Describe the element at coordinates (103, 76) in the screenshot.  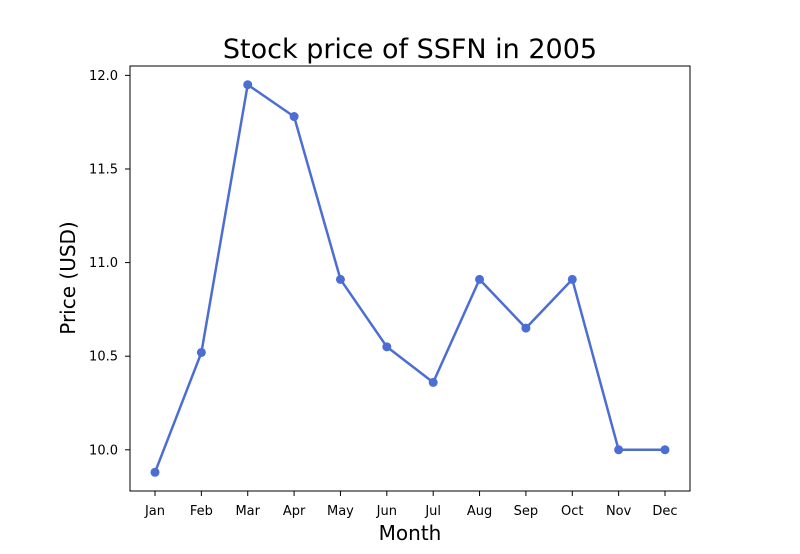
I see `y-tick-label: 12.0` at that location.